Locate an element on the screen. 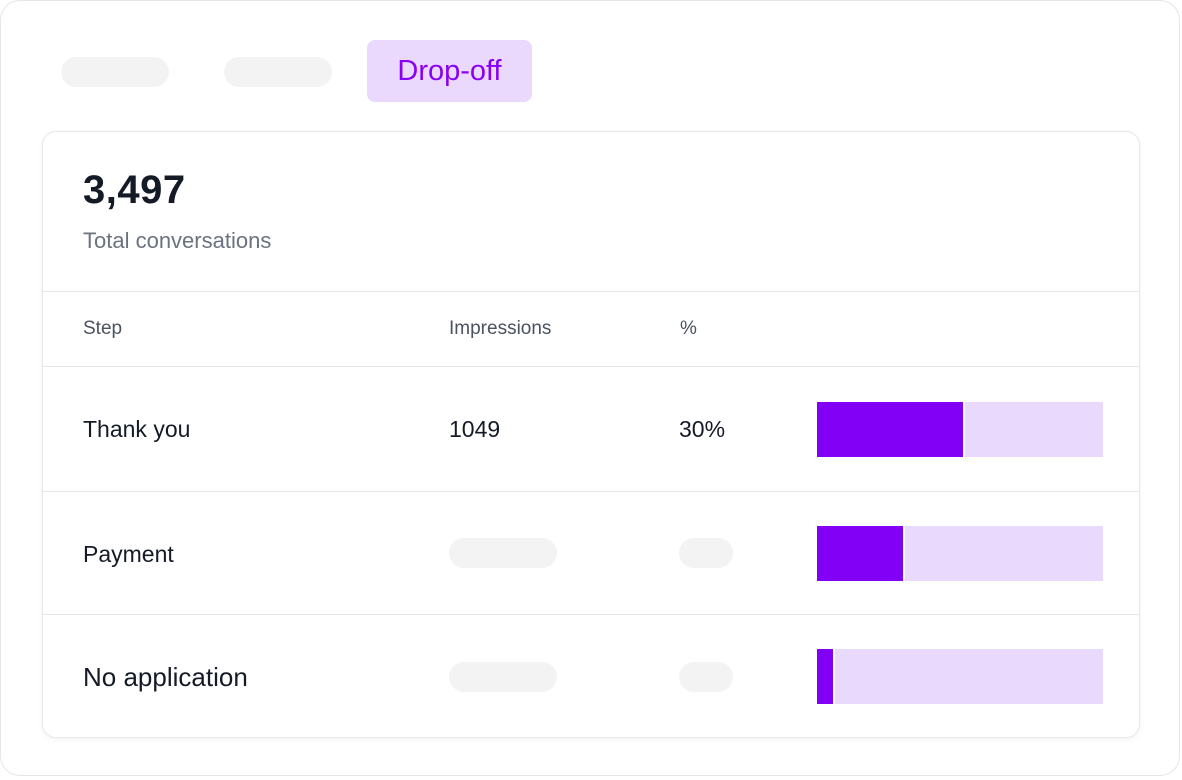  row-impressions-thank-you: 1049 is located at coordinates (475, 429).